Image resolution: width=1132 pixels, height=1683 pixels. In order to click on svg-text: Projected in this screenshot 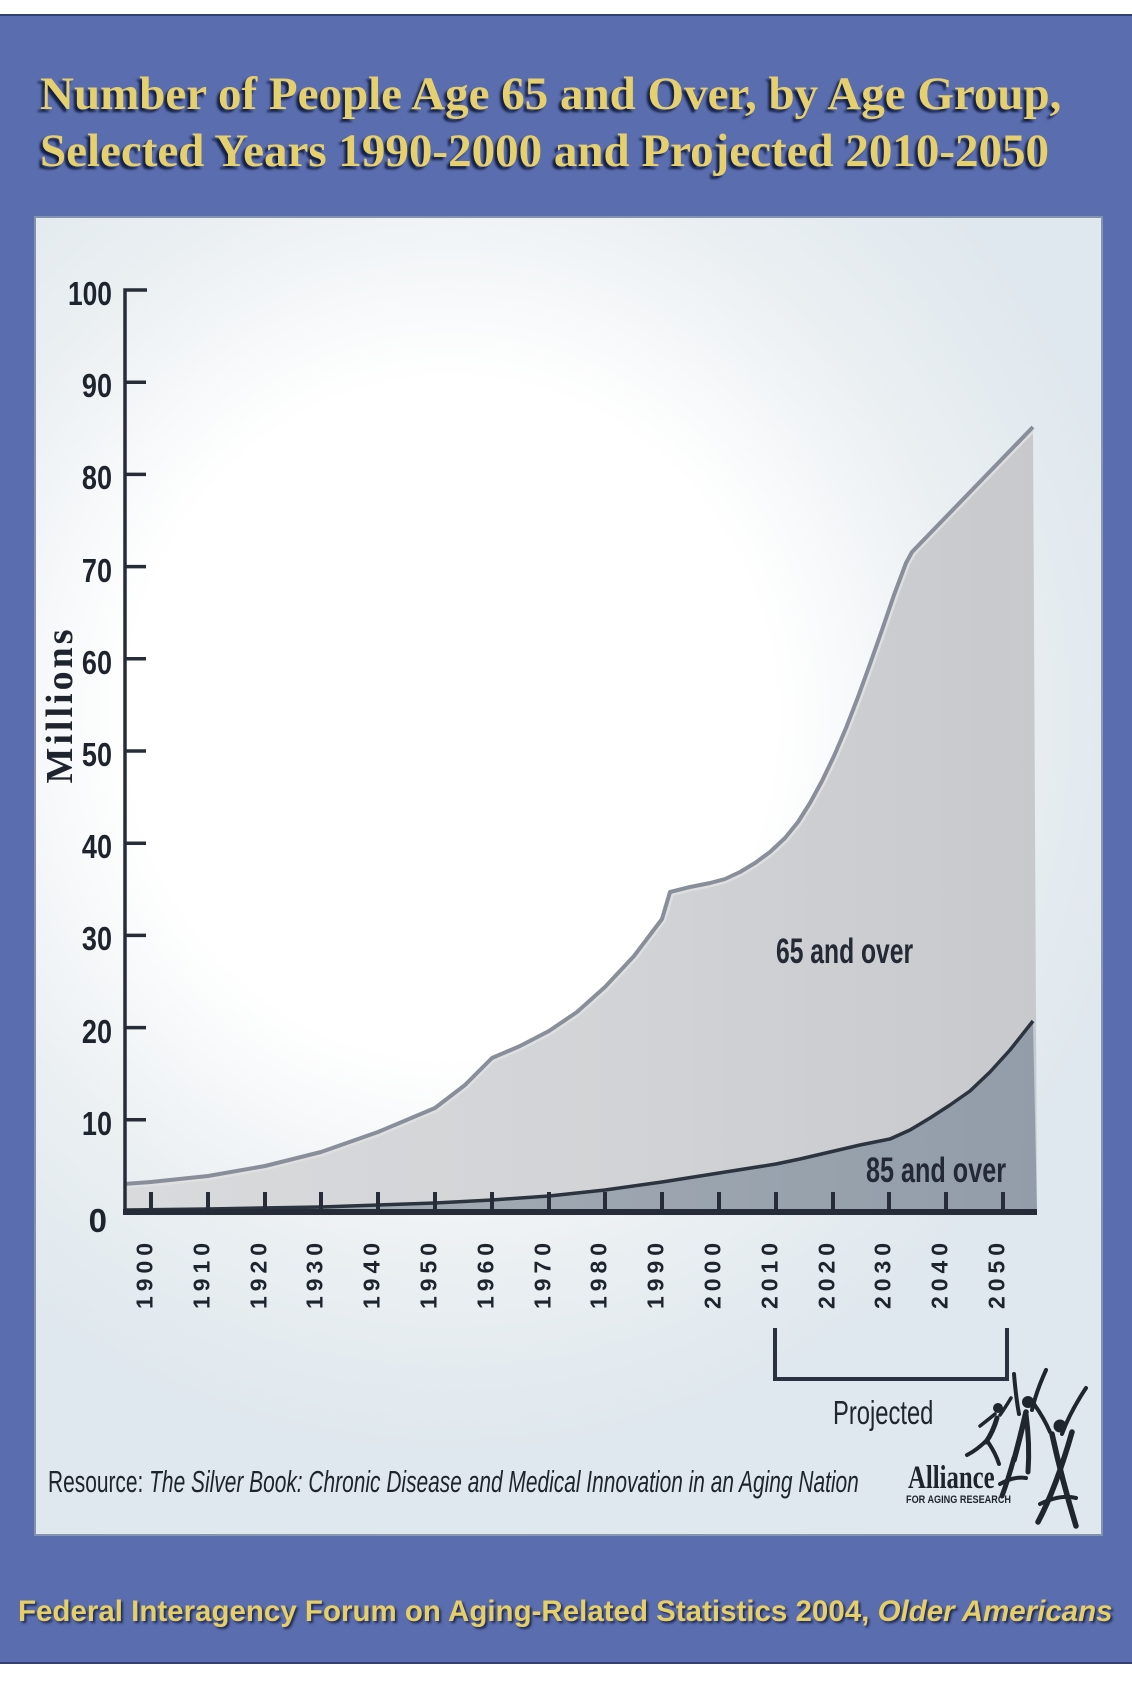, I will do `click(883, 1413)`.